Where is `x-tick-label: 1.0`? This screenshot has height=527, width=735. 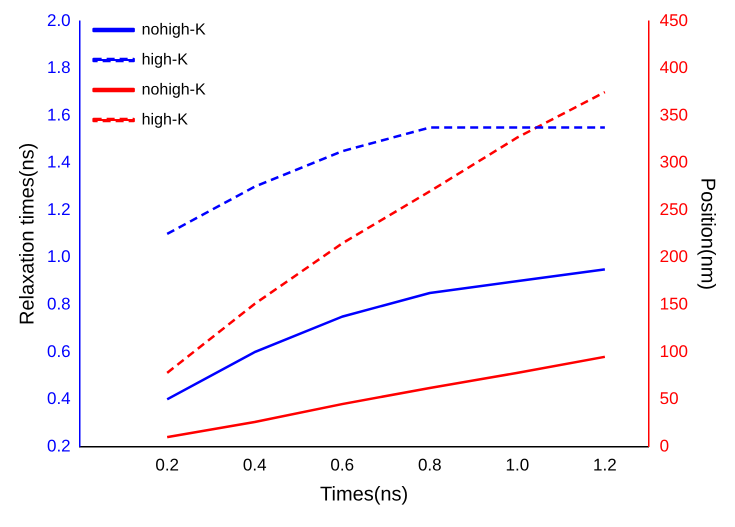 x-tick-label: 1.0 is located at coordinates (518, 464).